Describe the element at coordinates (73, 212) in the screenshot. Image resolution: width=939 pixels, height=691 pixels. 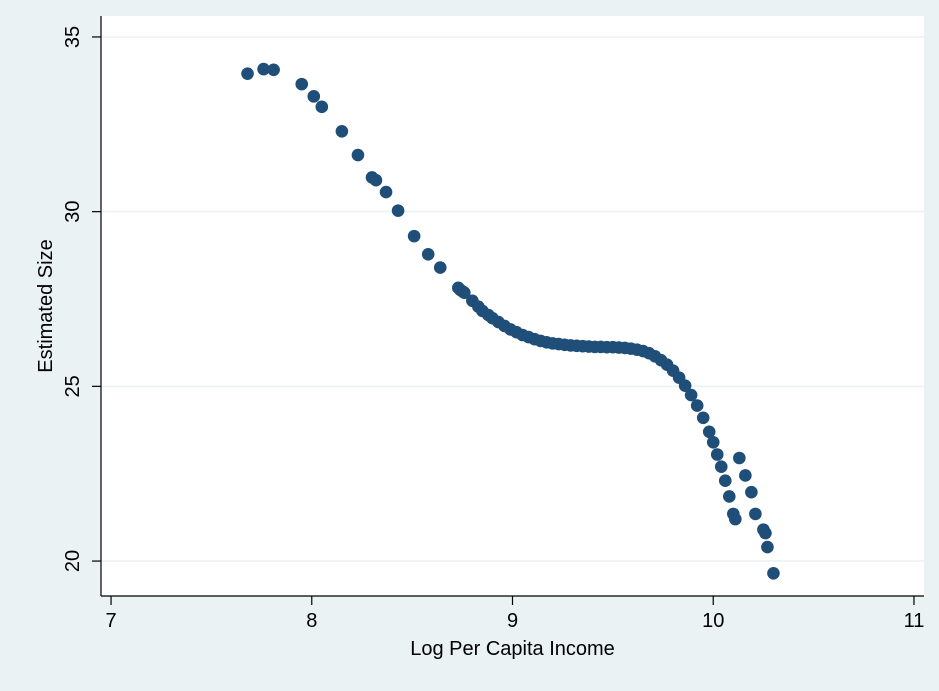
I see `y-tick-label: 30` at that location.